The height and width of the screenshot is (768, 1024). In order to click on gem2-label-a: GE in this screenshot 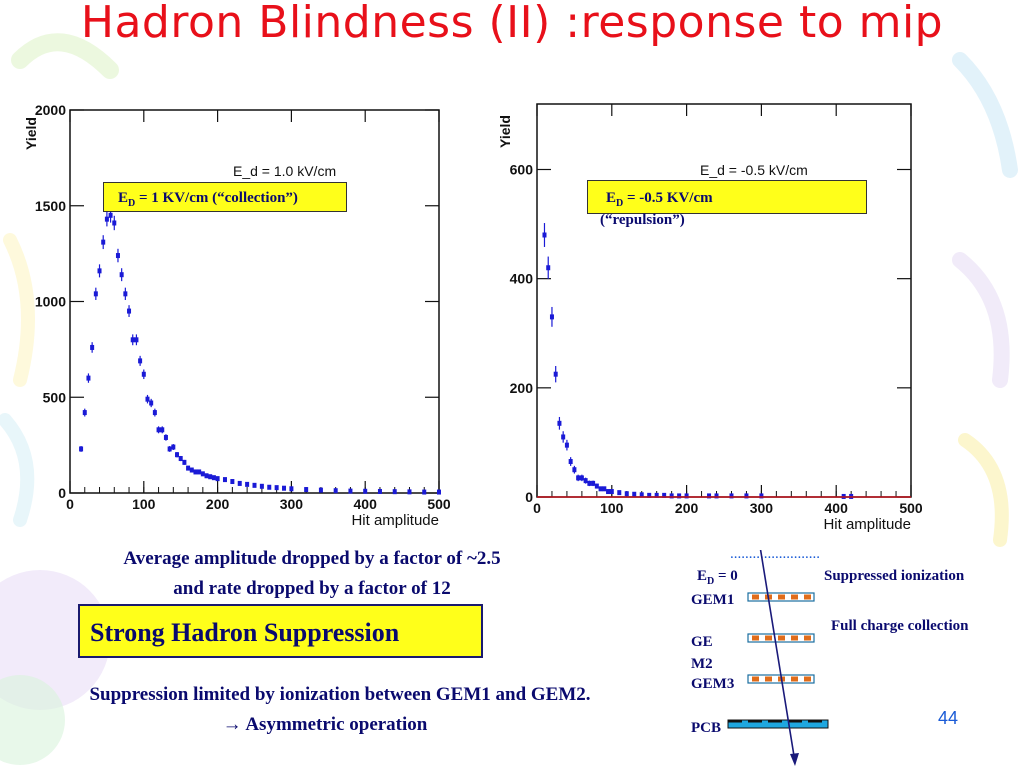, I will do `click(702, 642)`.